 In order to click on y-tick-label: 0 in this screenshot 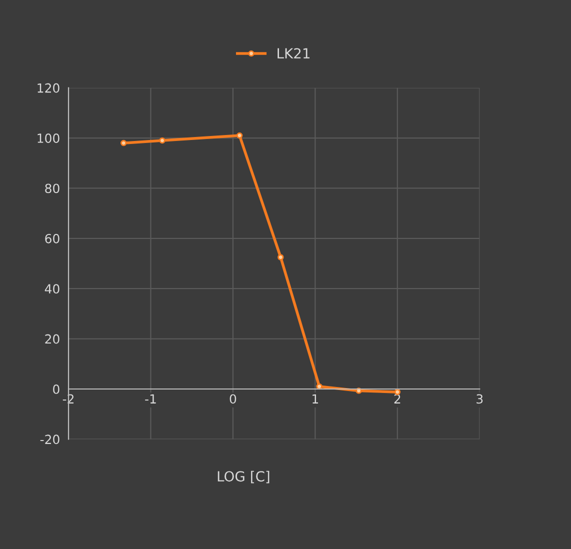, I will do `click(56, 389)`.